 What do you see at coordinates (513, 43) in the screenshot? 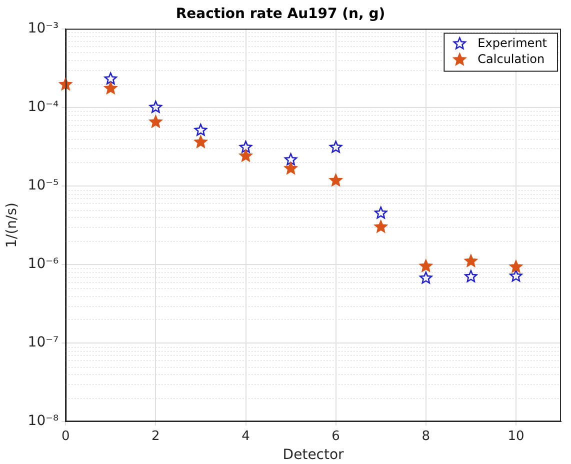
I see `legend-label: Experiment` at bounding box center [513, 43].